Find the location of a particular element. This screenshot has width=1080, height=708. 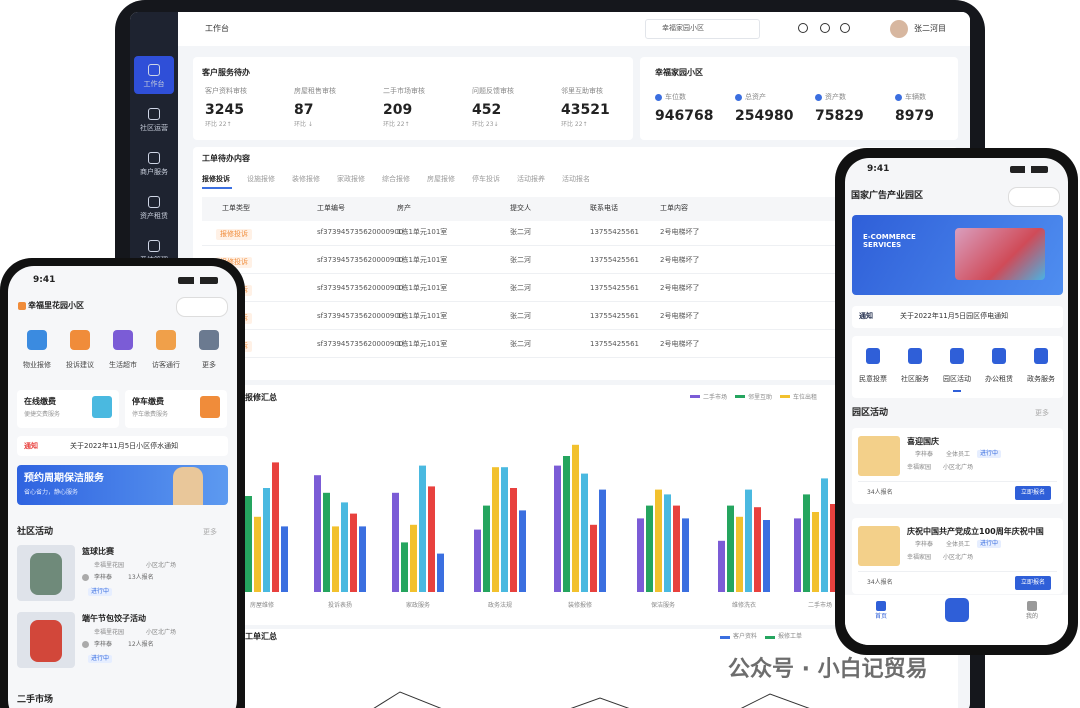

stat-value: 209 is located at coordinates (398, 110).